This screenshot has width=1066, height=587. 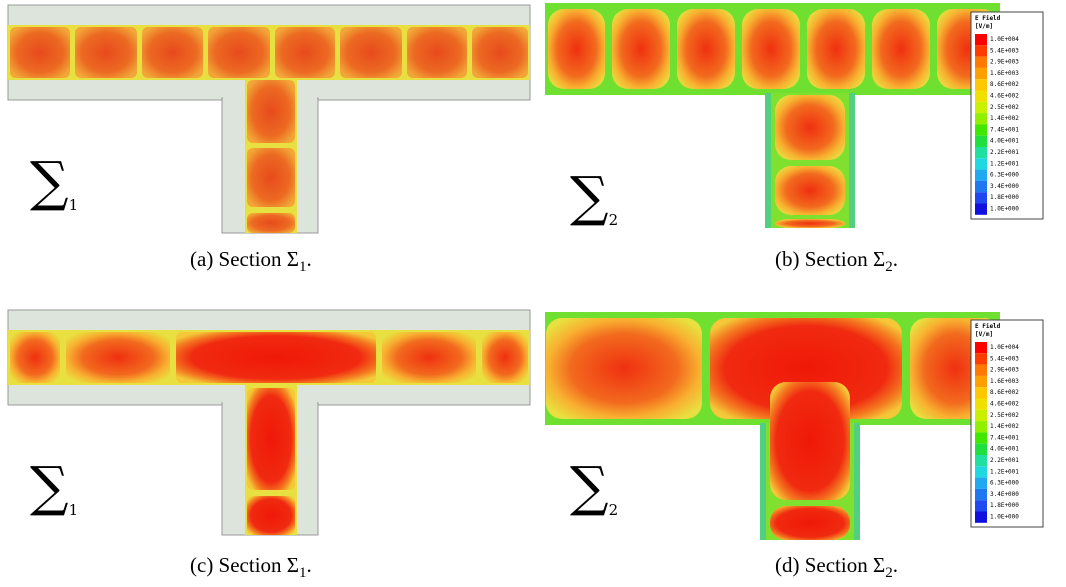 What do you see at coordinates (1004, 163) in the screenshot?
I see `legend-entry: 1.2E+001` at bounding box center [1004, 163].